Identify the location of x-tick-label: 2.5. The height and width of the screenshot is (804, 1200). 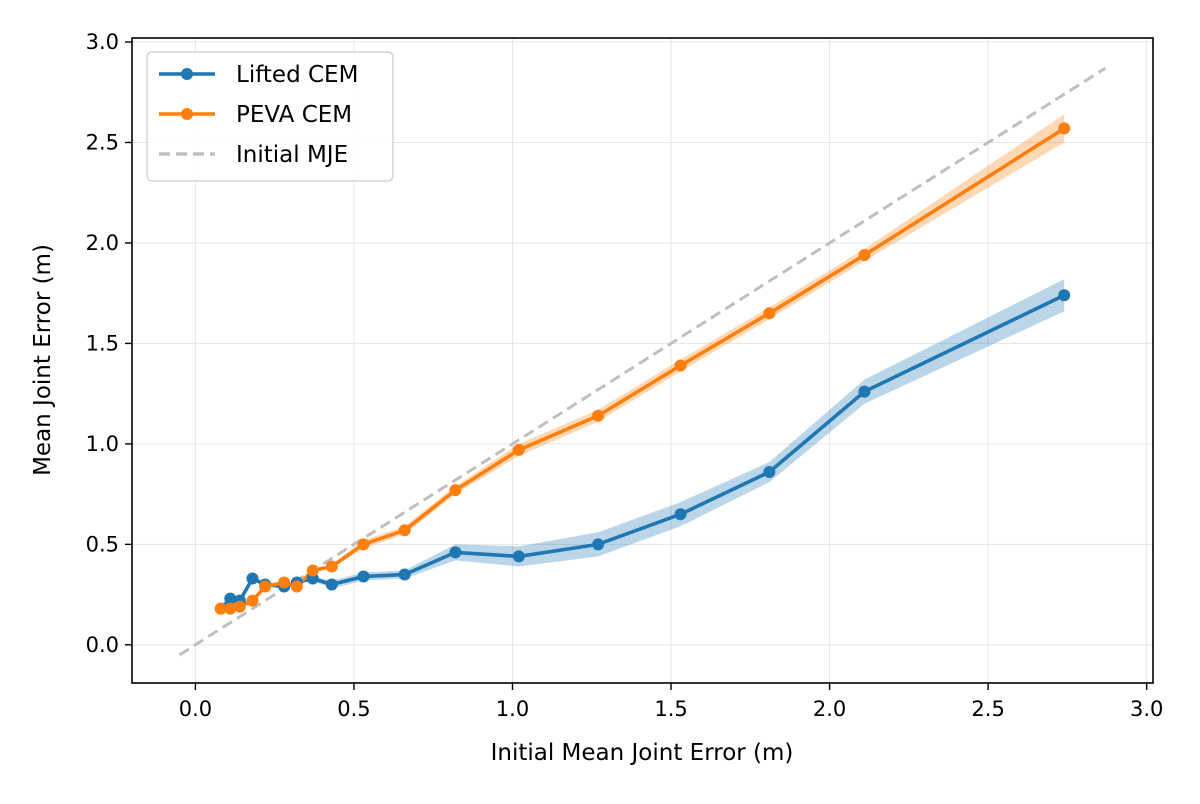
(987, 709).